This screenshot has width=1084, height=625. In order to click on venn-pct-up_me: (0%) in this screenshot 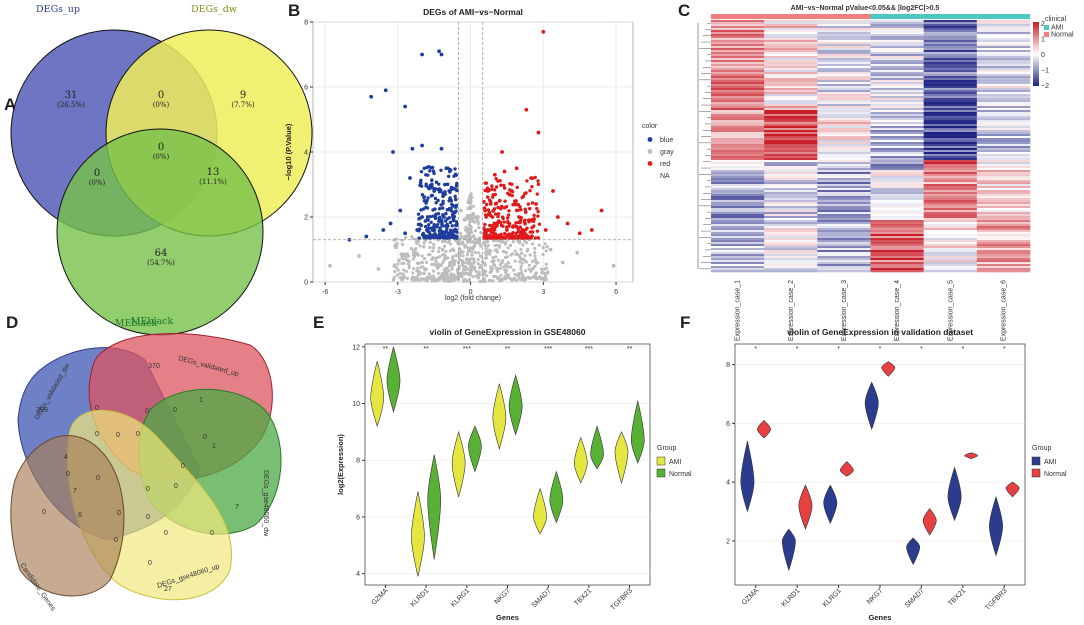, I will do `click(97, 183)`.